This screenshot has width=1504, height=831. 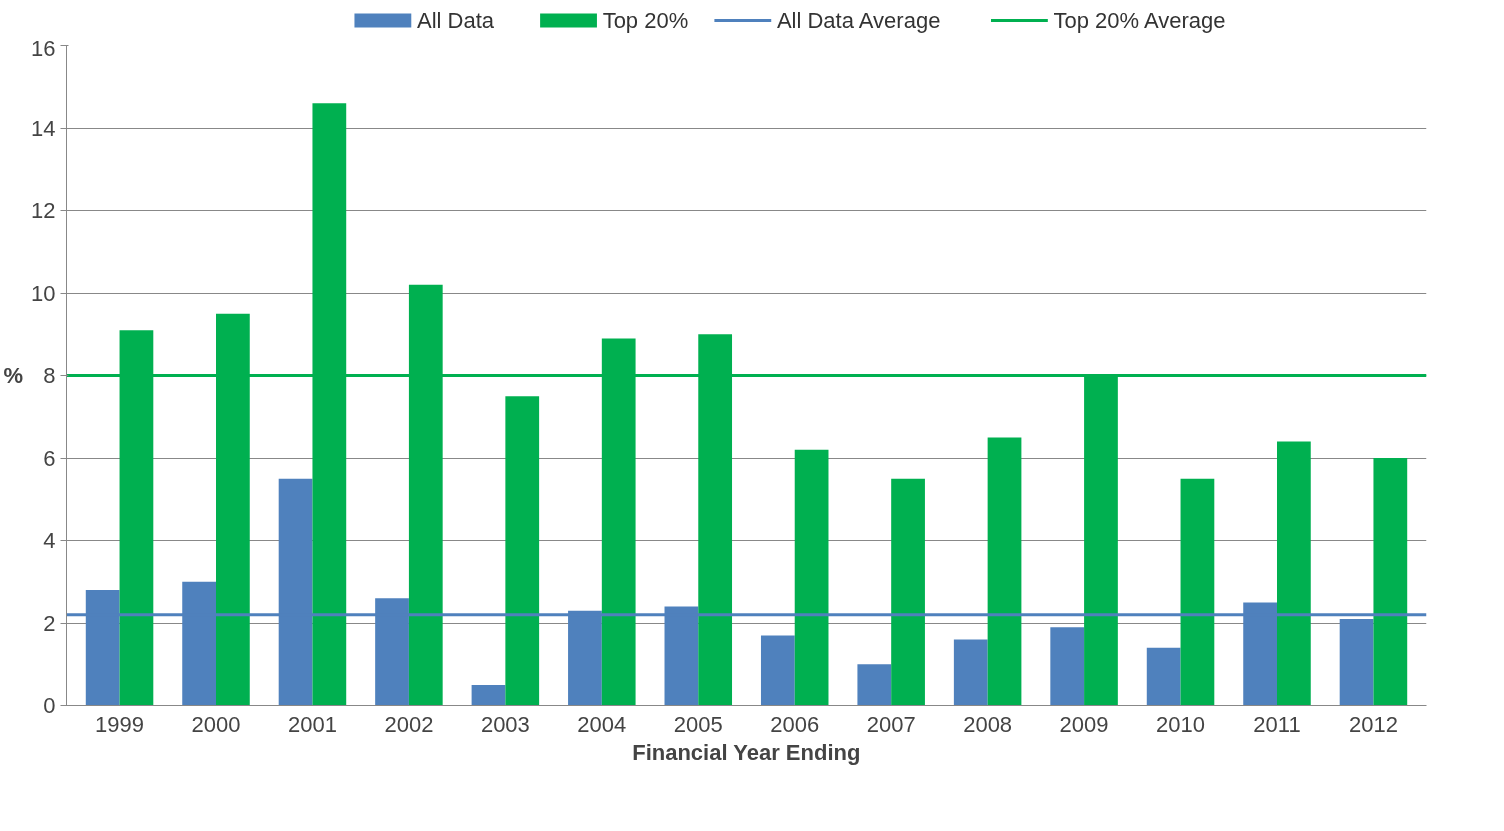 What do you see at coordinates (409, 724) in the screenshot?
I see `x-tick-label: 2002` at bounding box center [409, 724].